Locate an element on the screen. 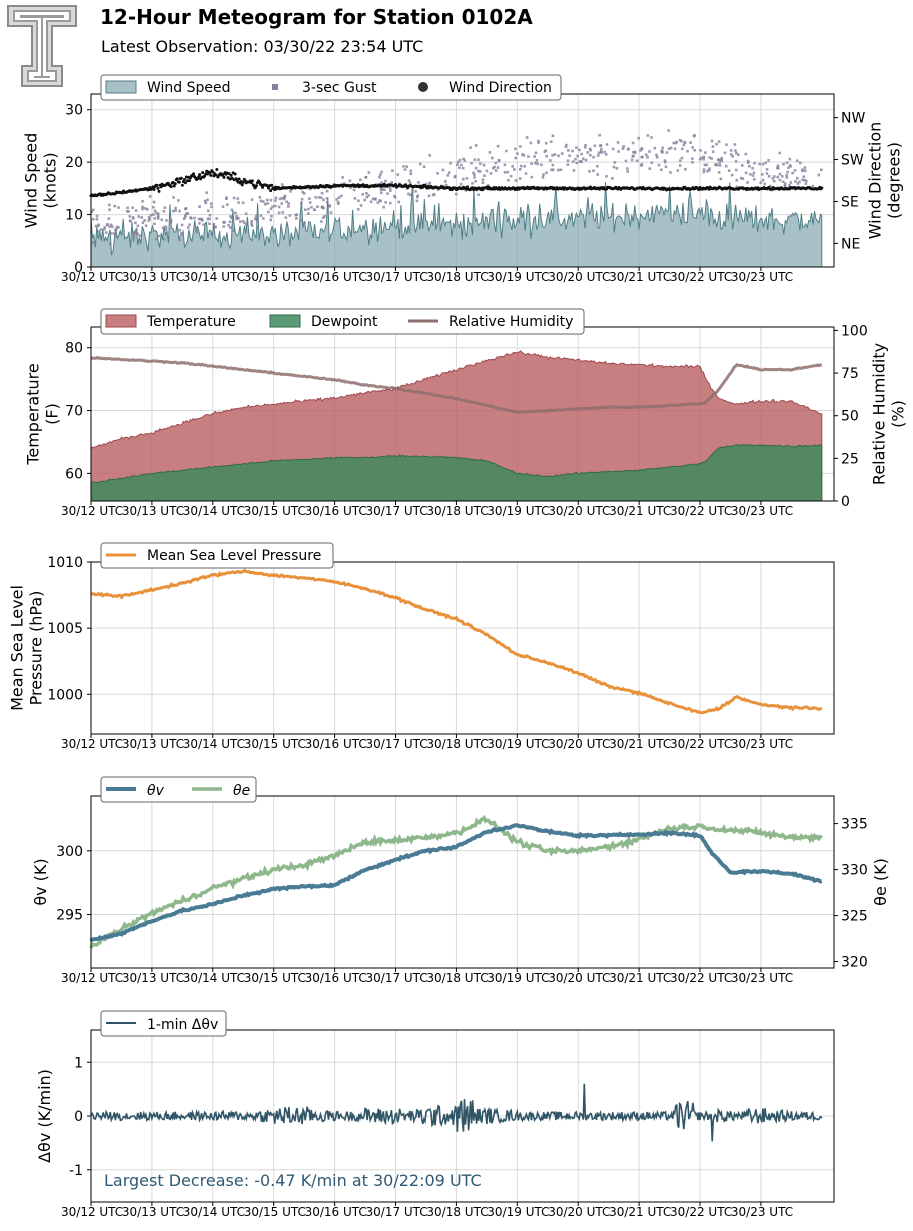  y2-tick-label: NE is located at coordinates (850, 244).